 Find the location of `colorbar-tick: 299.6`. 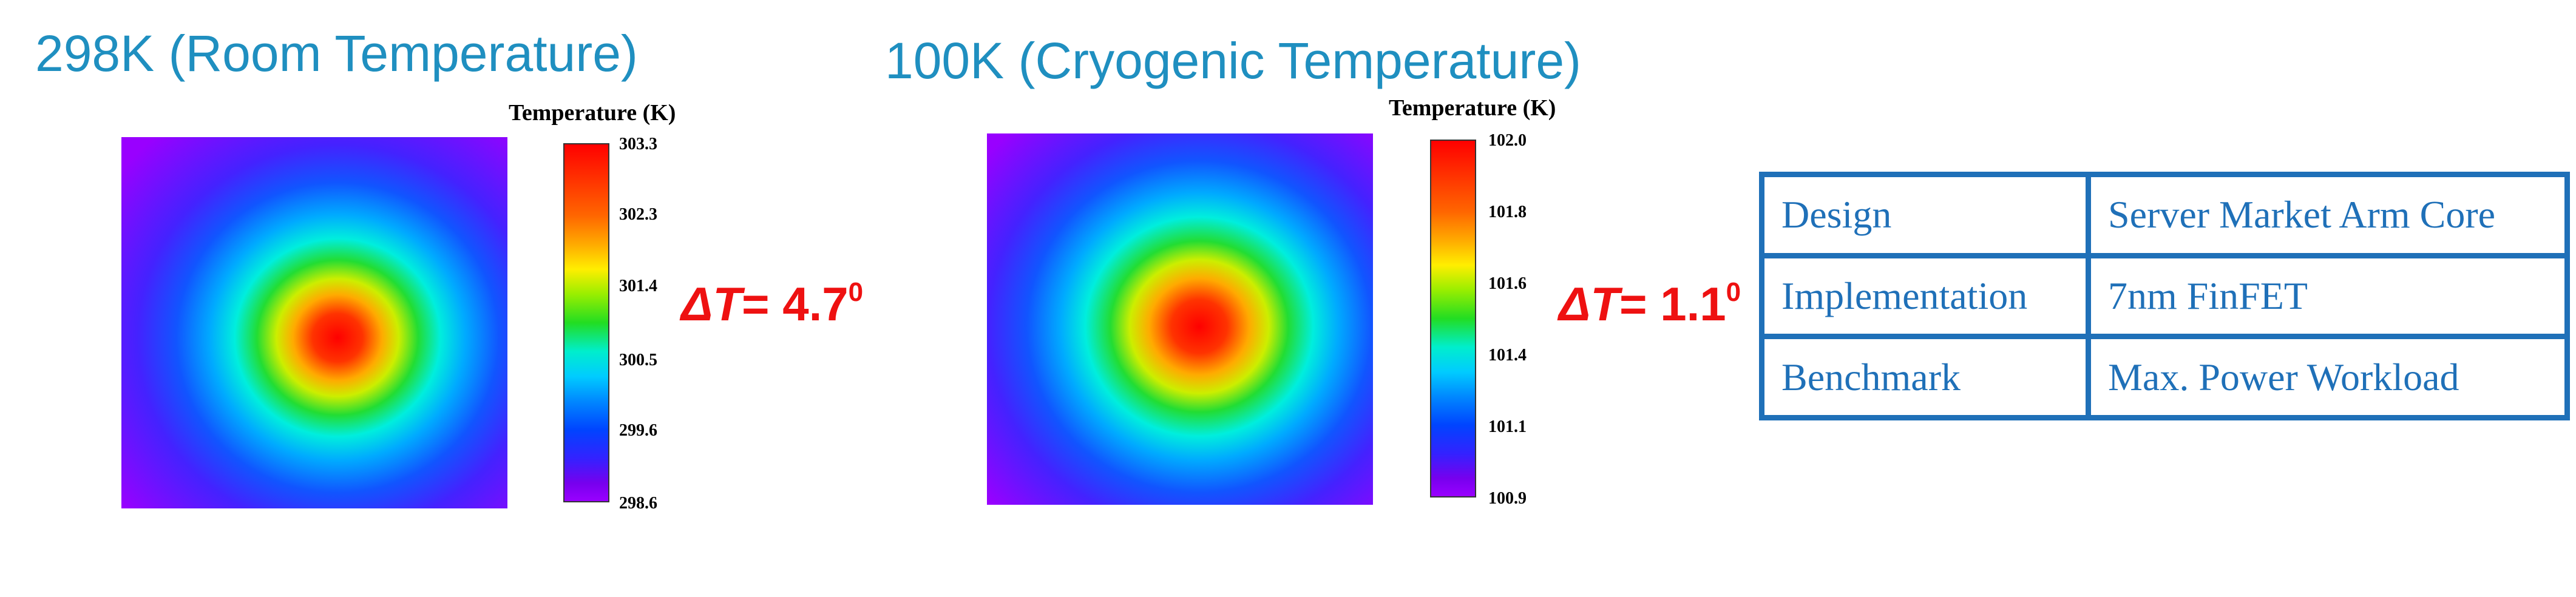

colorbar-tick: 299.6 is located at coordinates (638, 430).